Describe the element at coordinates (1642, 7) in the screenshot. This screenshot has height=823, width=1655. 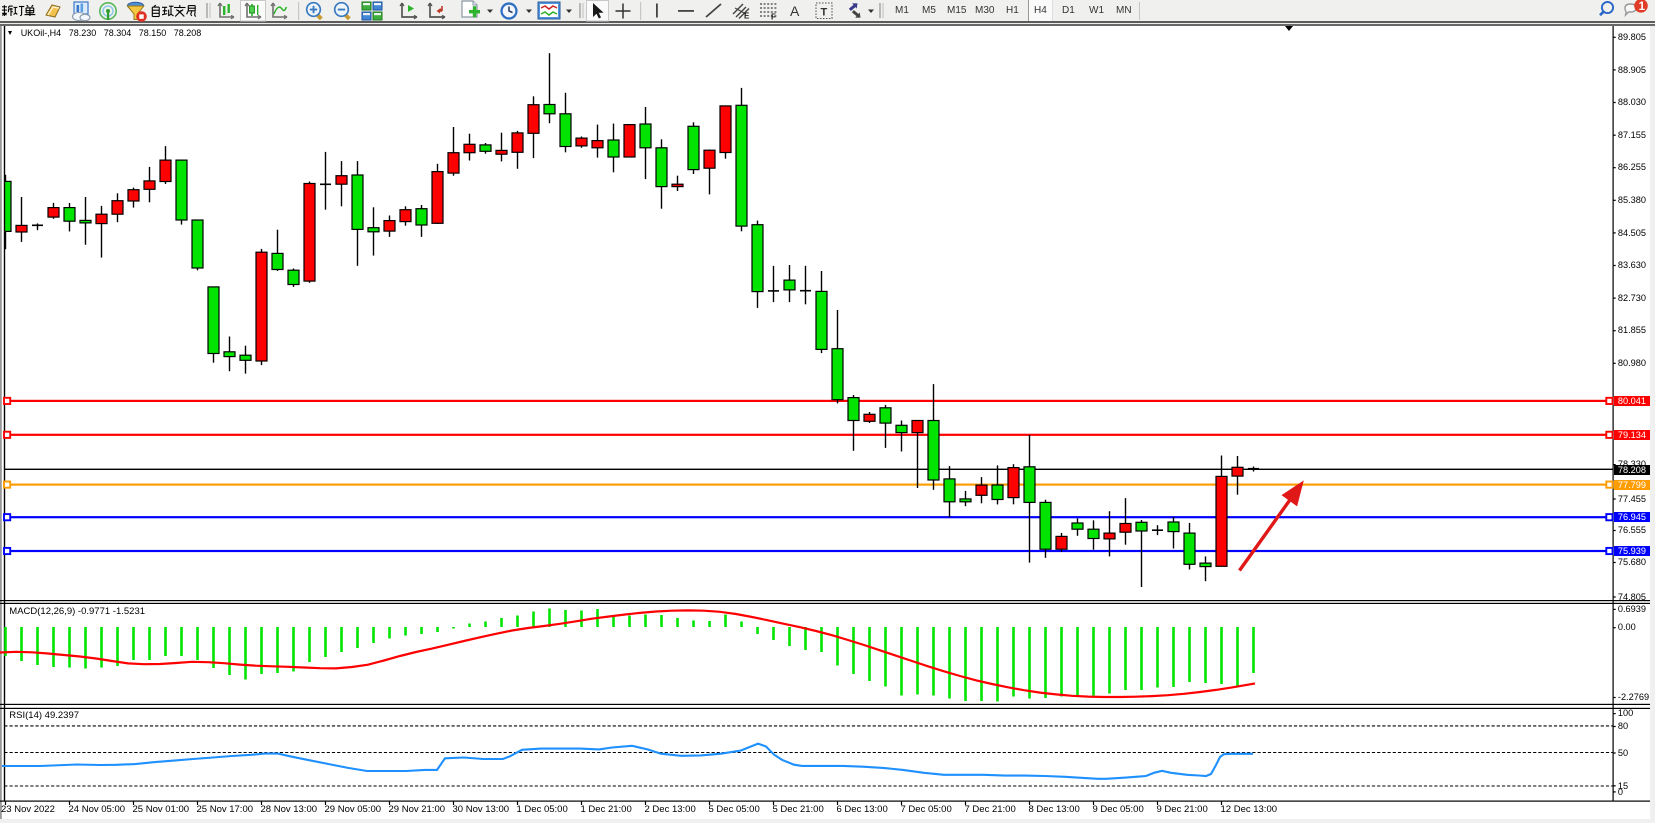
I see `svg-text: 1` at that location.